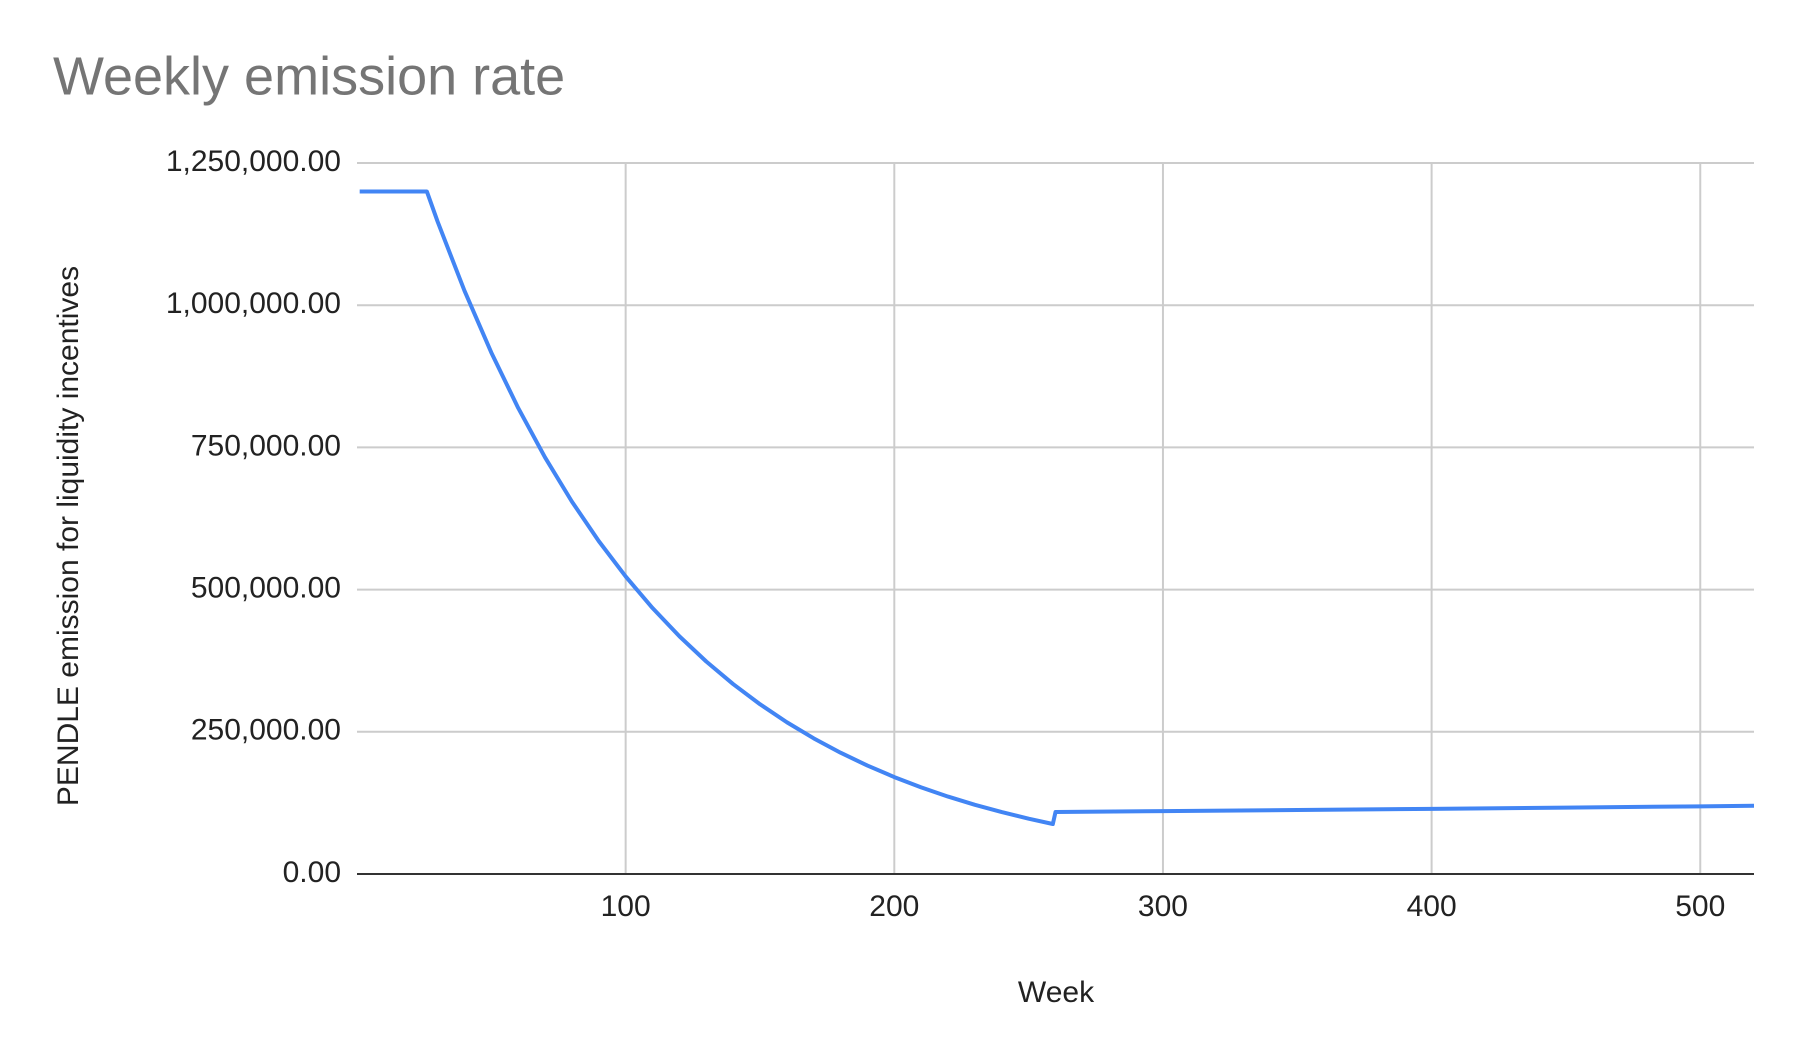 This screenshot has width=1800, height=1061. What do you see at coordinates (266, 730) in the screenshot?
I see `y-tick-label: 250,000.00` at bounding box center [266, 730].